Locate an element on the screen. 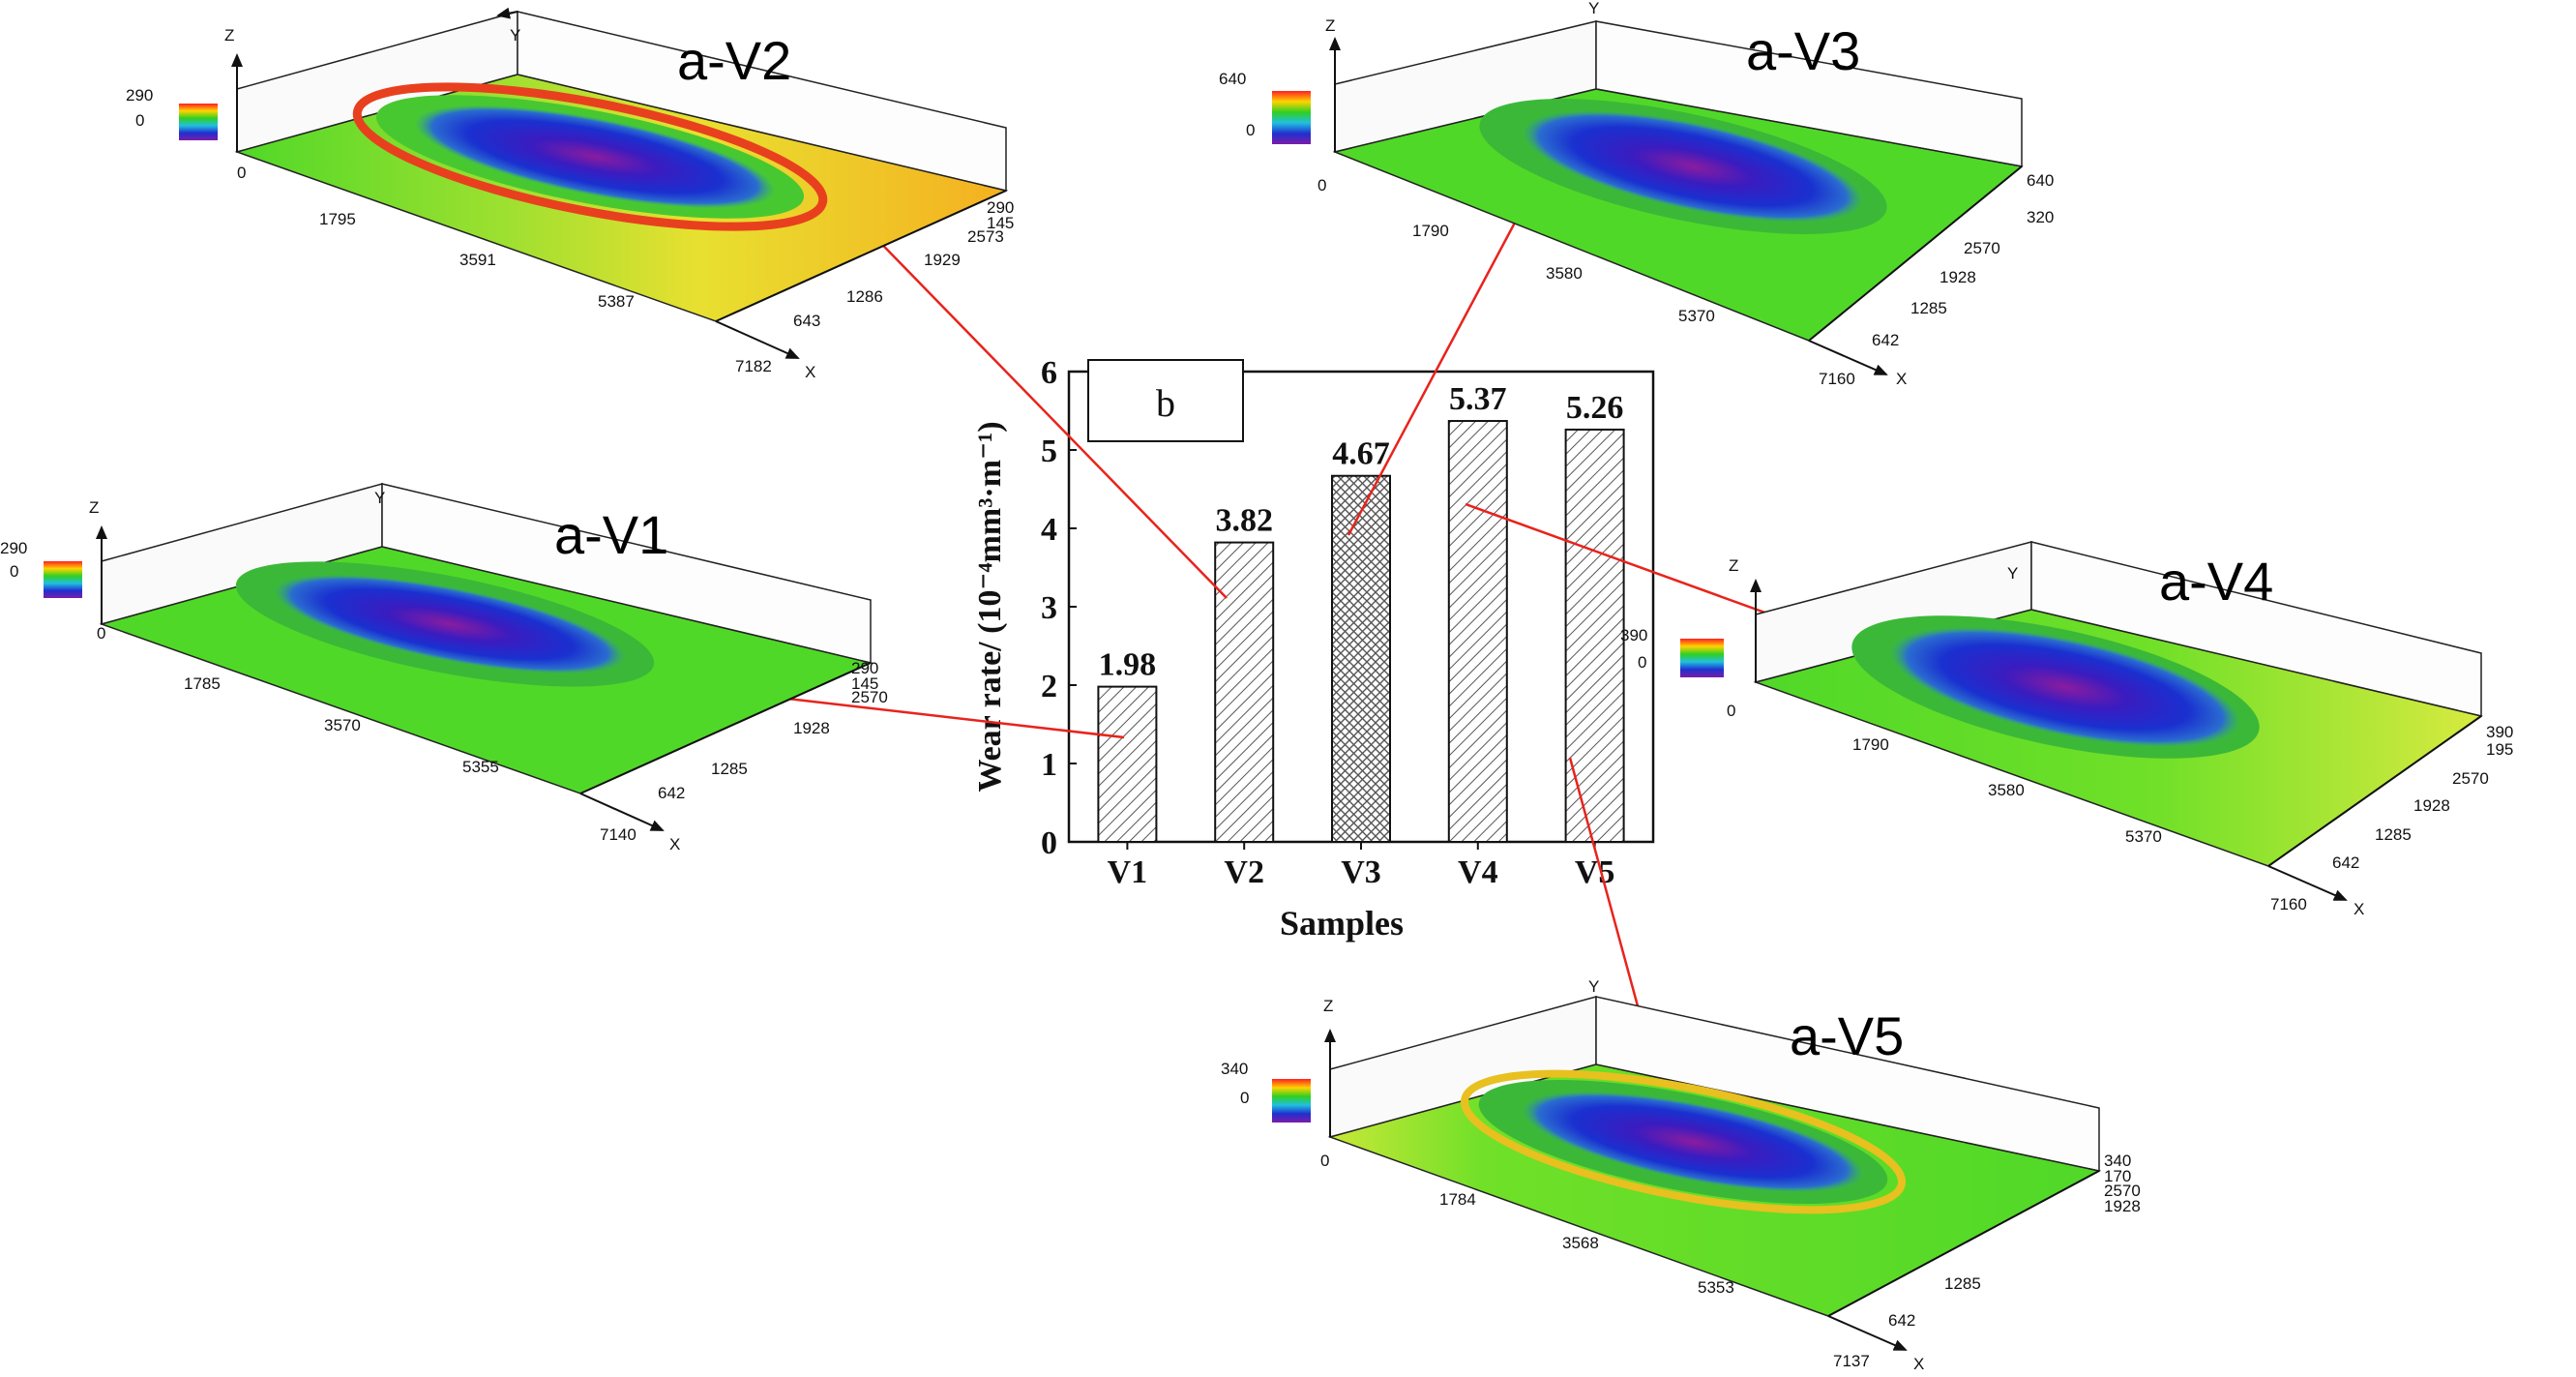  x-axis-letter: X is located at coordinates (1902, 379).